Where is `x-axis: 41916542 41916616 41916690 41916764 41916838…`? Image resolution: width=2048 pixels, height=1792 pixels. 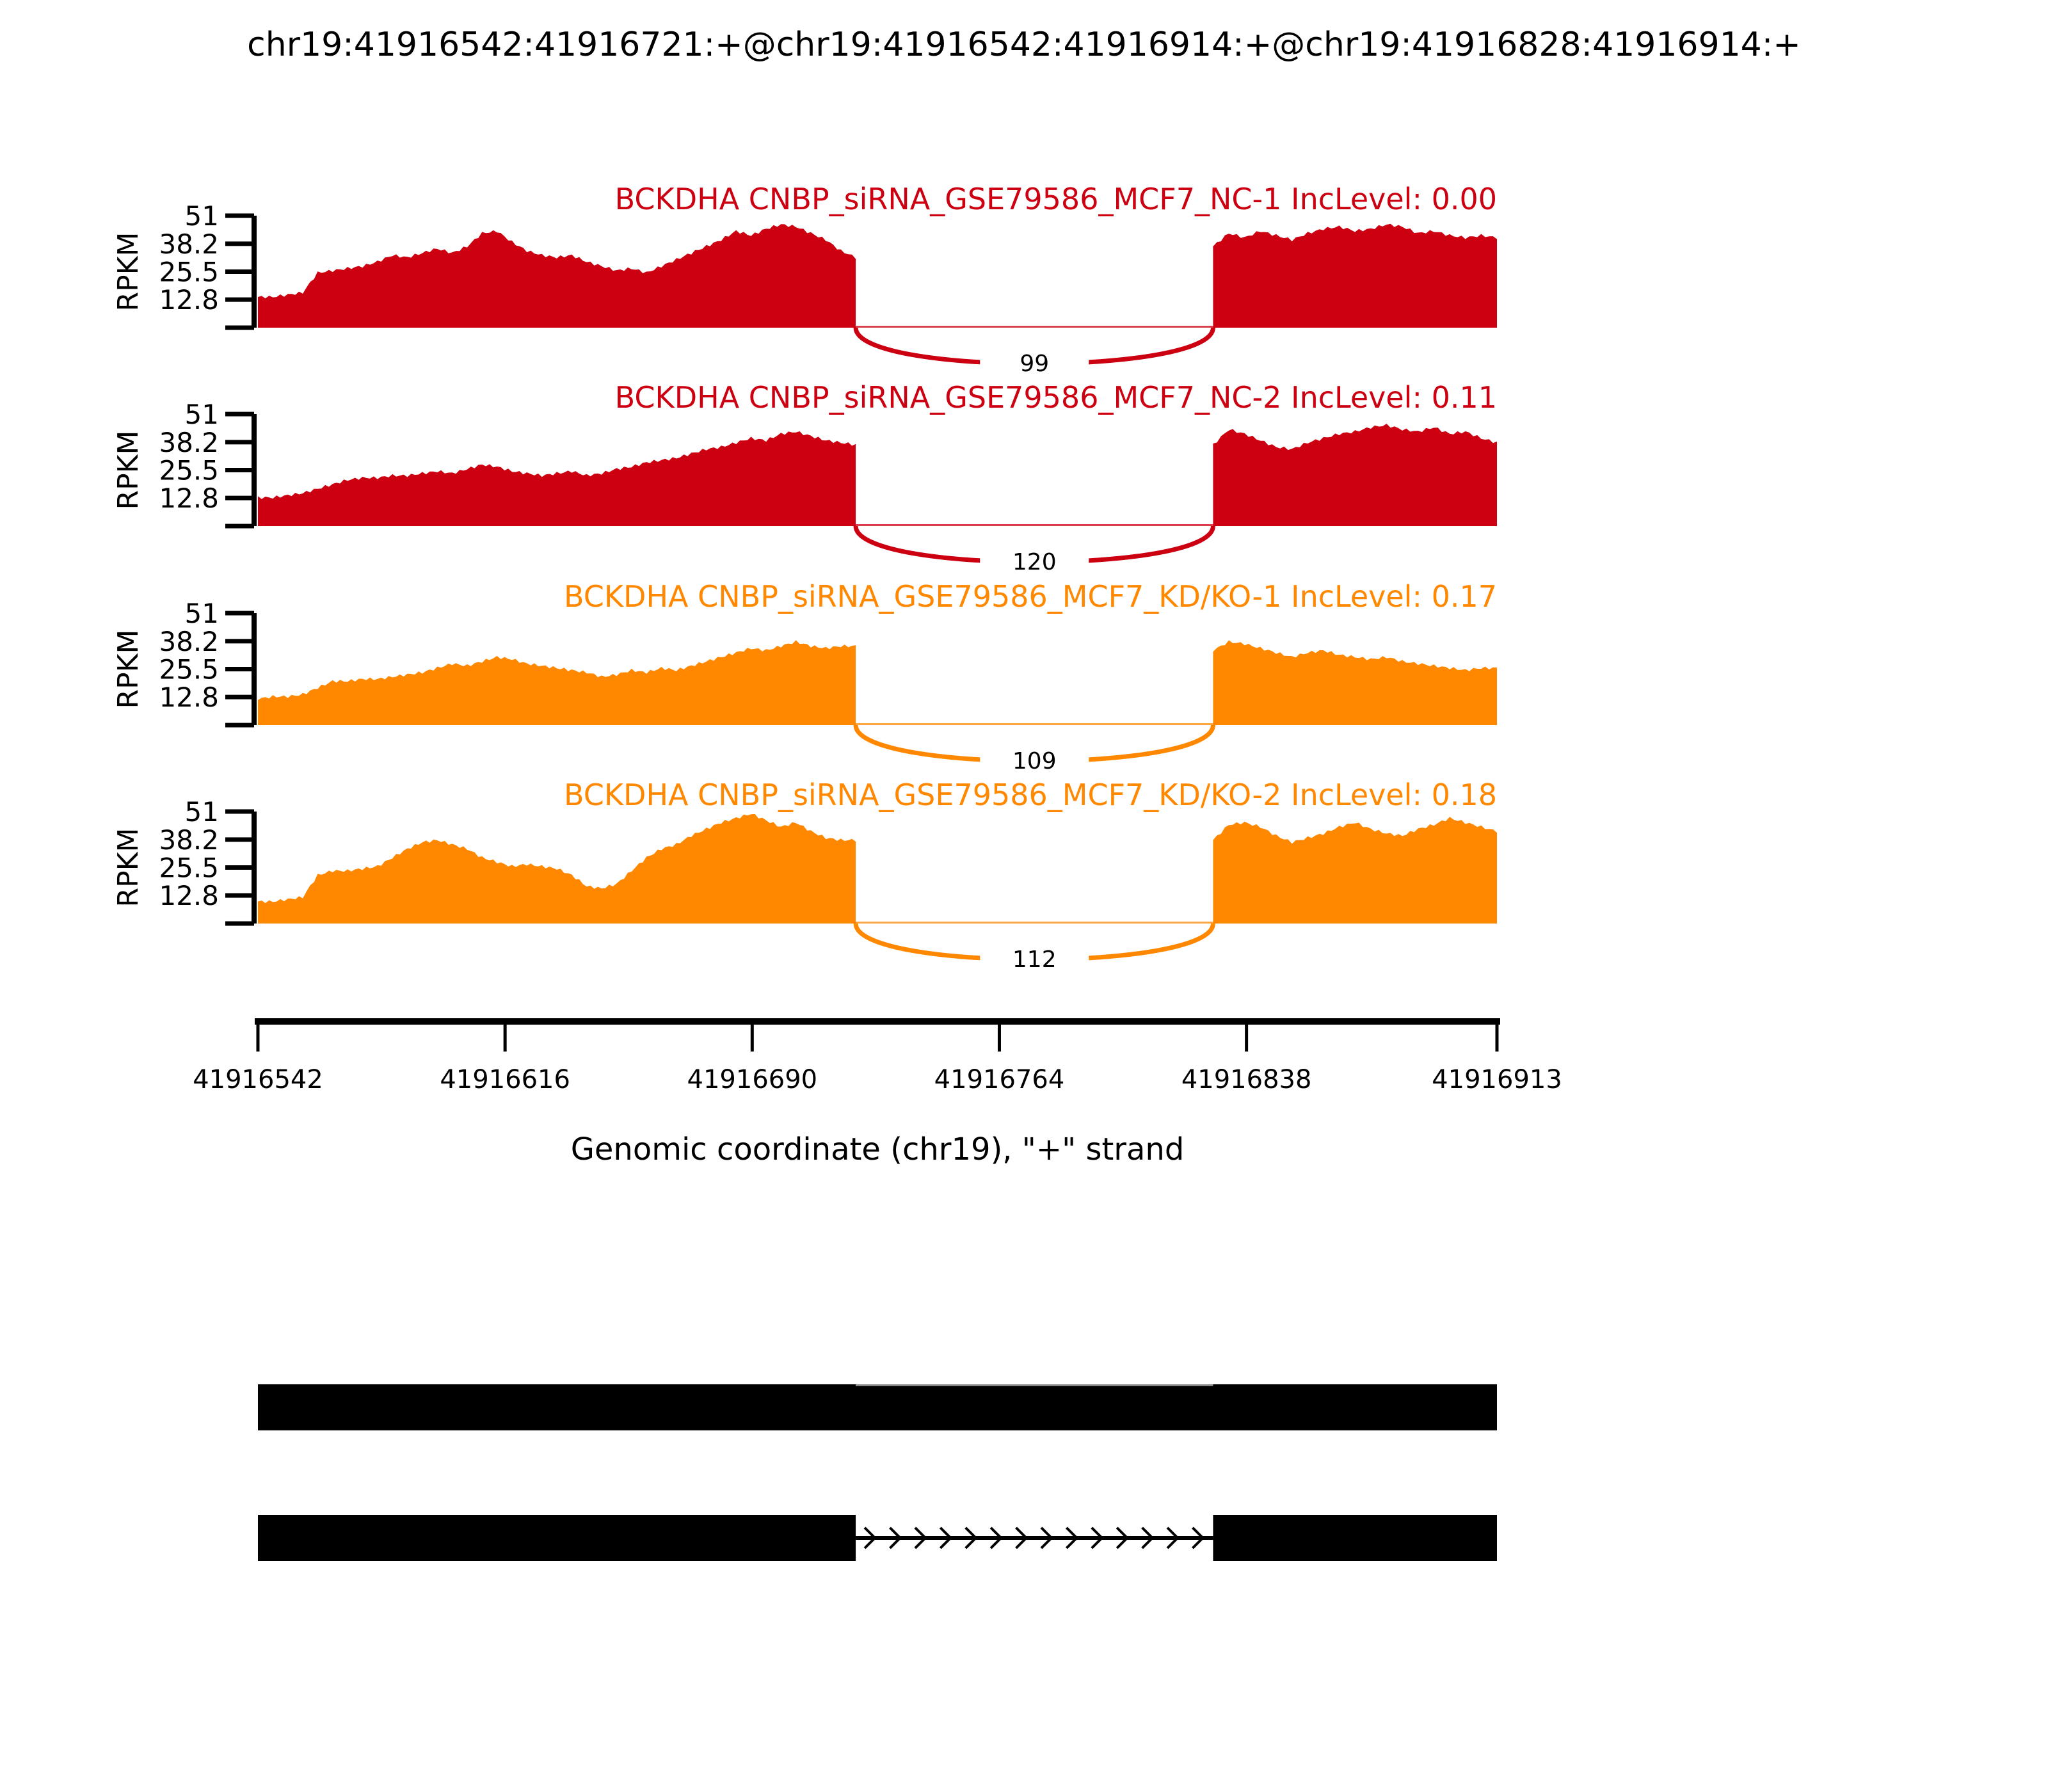 x-axis: 41916542 41916616 41916690 41916764 41916838… is located at coordinates (877, 1092).